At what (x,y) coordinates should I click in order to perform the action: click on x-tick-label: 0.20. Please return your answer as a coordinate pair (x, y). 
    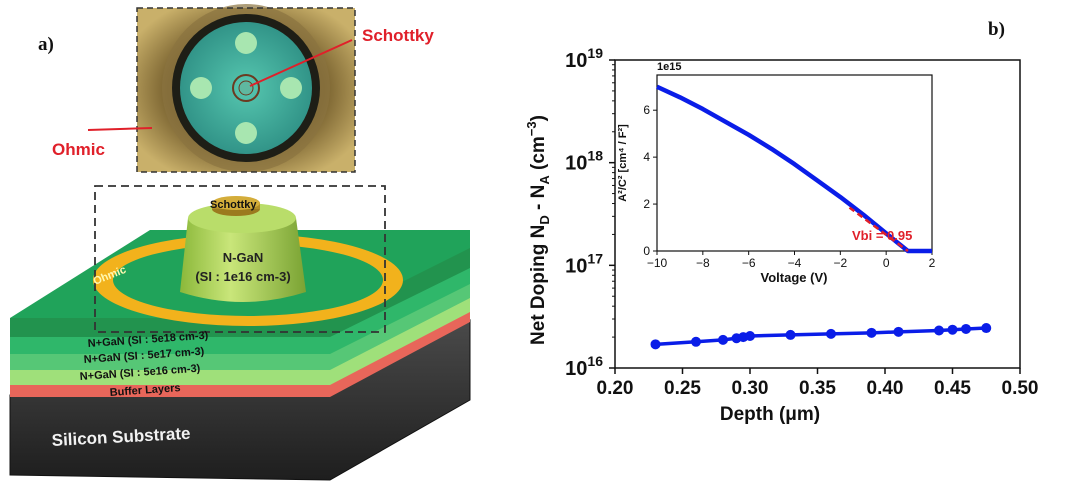
    Looking at the image, I should click on (615, 388).